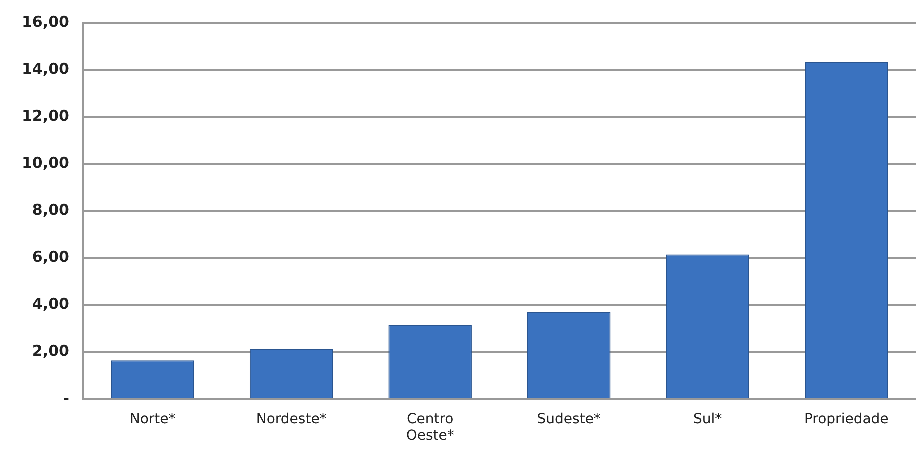 This screenshot has height=461, width=918. Describe the element at coordinates (66, 398) in the screenshot. I see `y-tick-label: -` at that location.